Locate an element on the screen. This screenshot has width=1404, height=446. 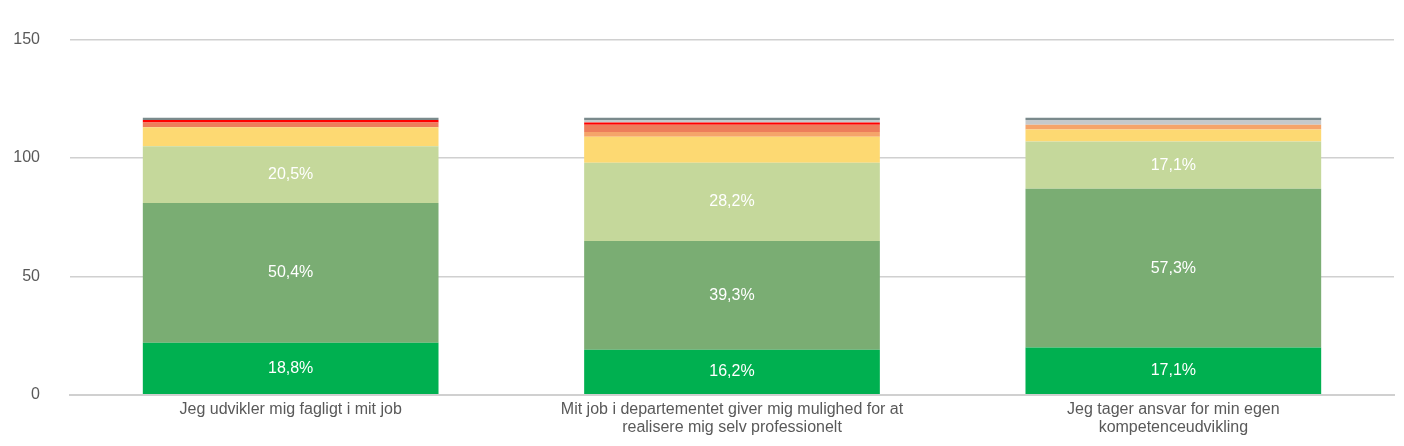
x-tick-label: Jeg tager ansvar for min egen kompetenceudvikling is located at coordinates (1173, 417).